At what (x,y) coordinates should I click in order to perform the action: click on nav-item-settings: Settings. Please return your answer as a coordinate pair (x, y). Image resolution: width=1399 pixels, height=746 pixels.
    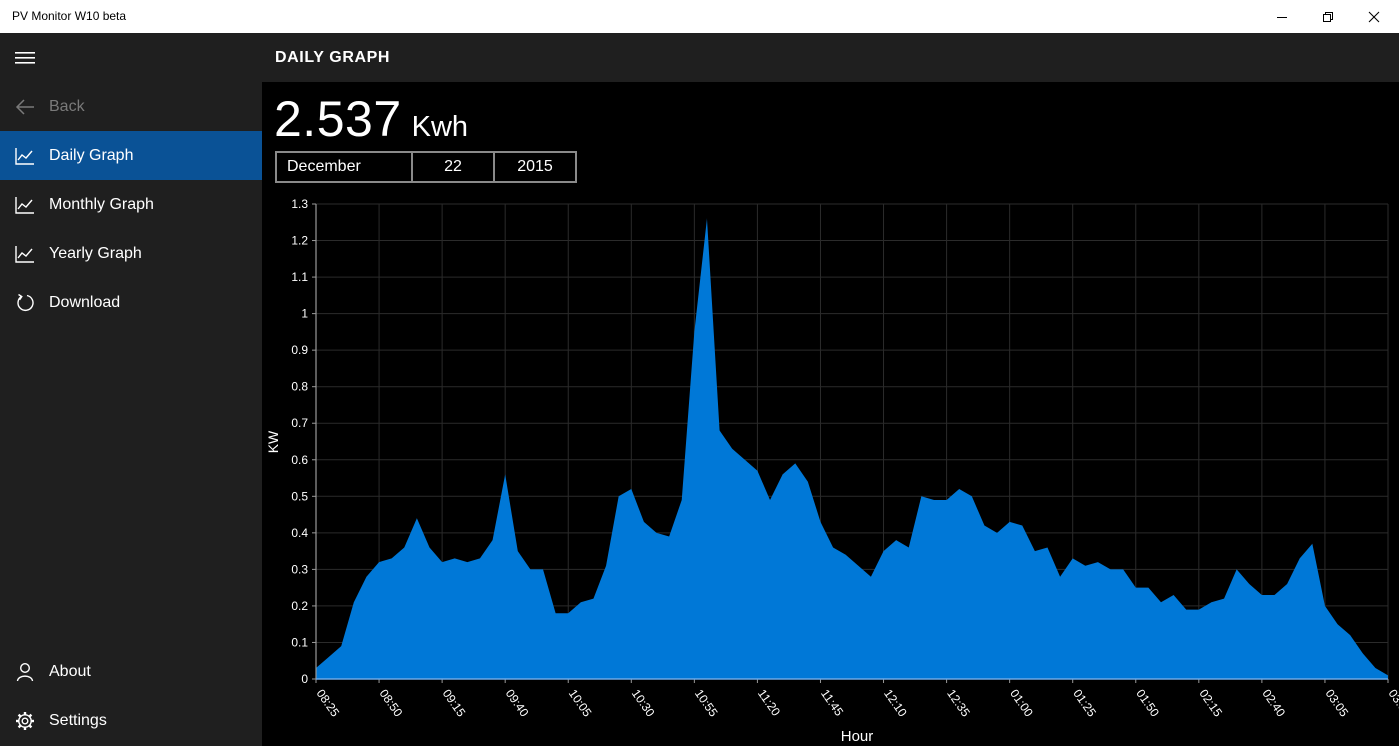
    Looking at the image, I should click on (131, 720).